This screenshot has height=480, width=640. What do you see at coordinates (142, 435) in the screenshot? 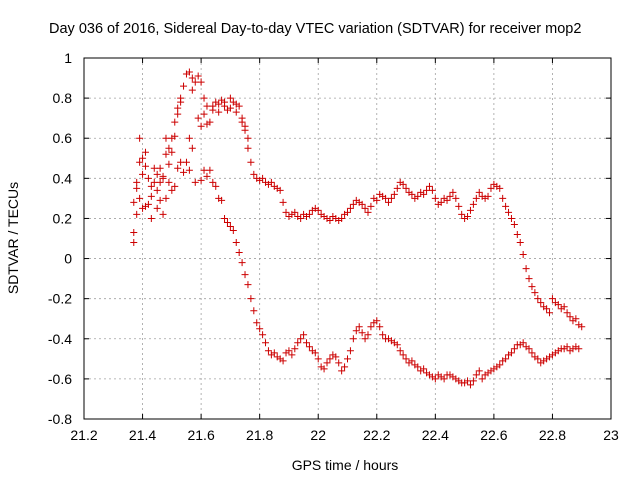
I see `x-tick-label: 21.4` at bounding box center [142, 435].